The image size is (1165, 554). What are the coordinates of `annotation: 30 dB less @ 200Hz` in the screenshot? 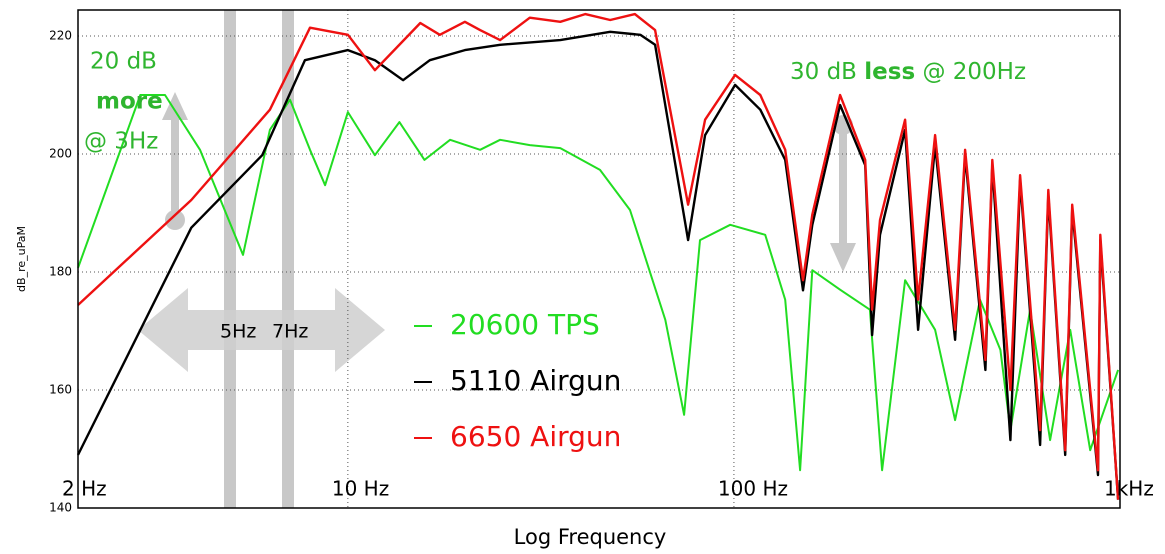 It's located at (908, 72).